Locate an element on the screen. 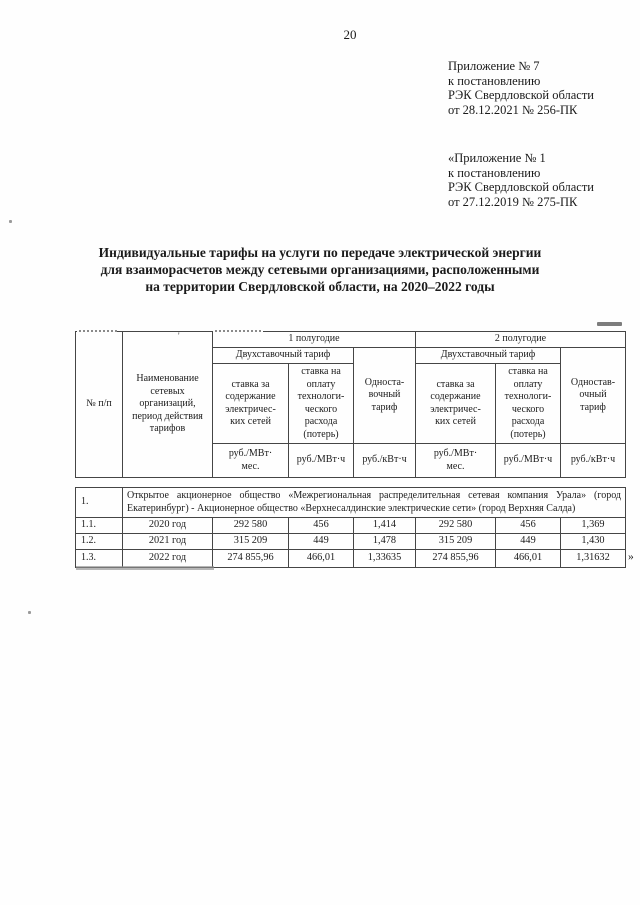  tariff-value: 1,478 is located at coordinates (384, 541).